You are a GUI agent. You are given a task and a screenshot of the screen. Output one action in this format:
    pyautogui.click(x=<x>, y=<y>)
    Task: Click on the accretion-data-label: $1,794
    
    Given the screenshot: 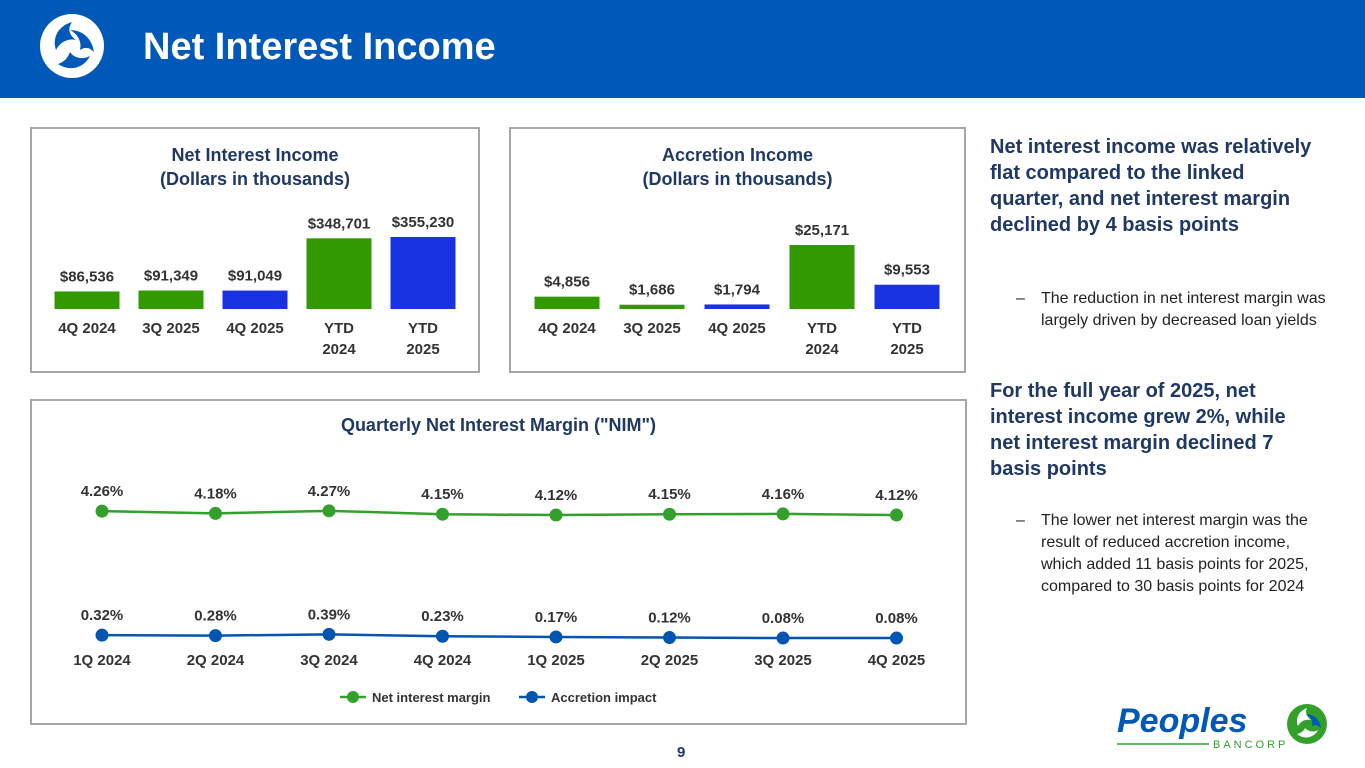 What is the action you would take?
    pyautogui.click(x=737, y=289)
    